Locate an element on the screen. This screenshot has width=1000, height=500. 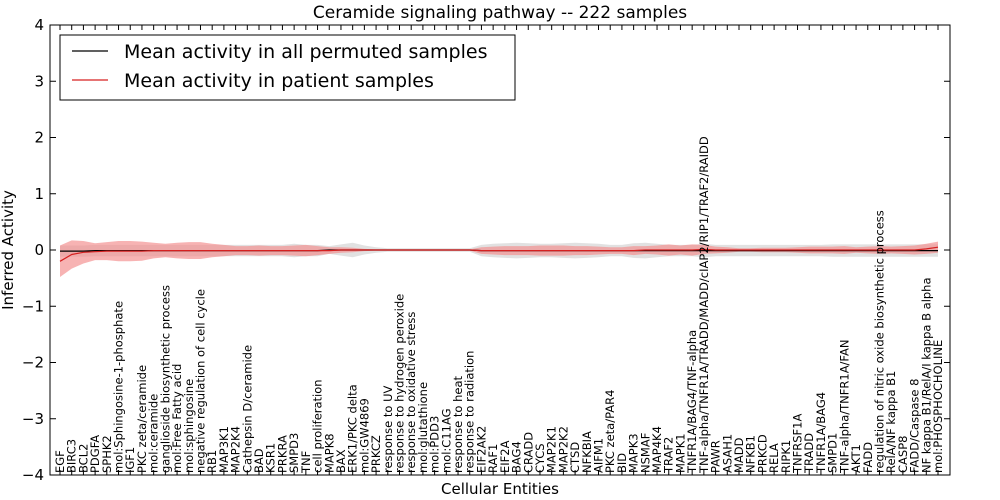
x-category-label: AIFM1 is located at coordinates (599, 455).